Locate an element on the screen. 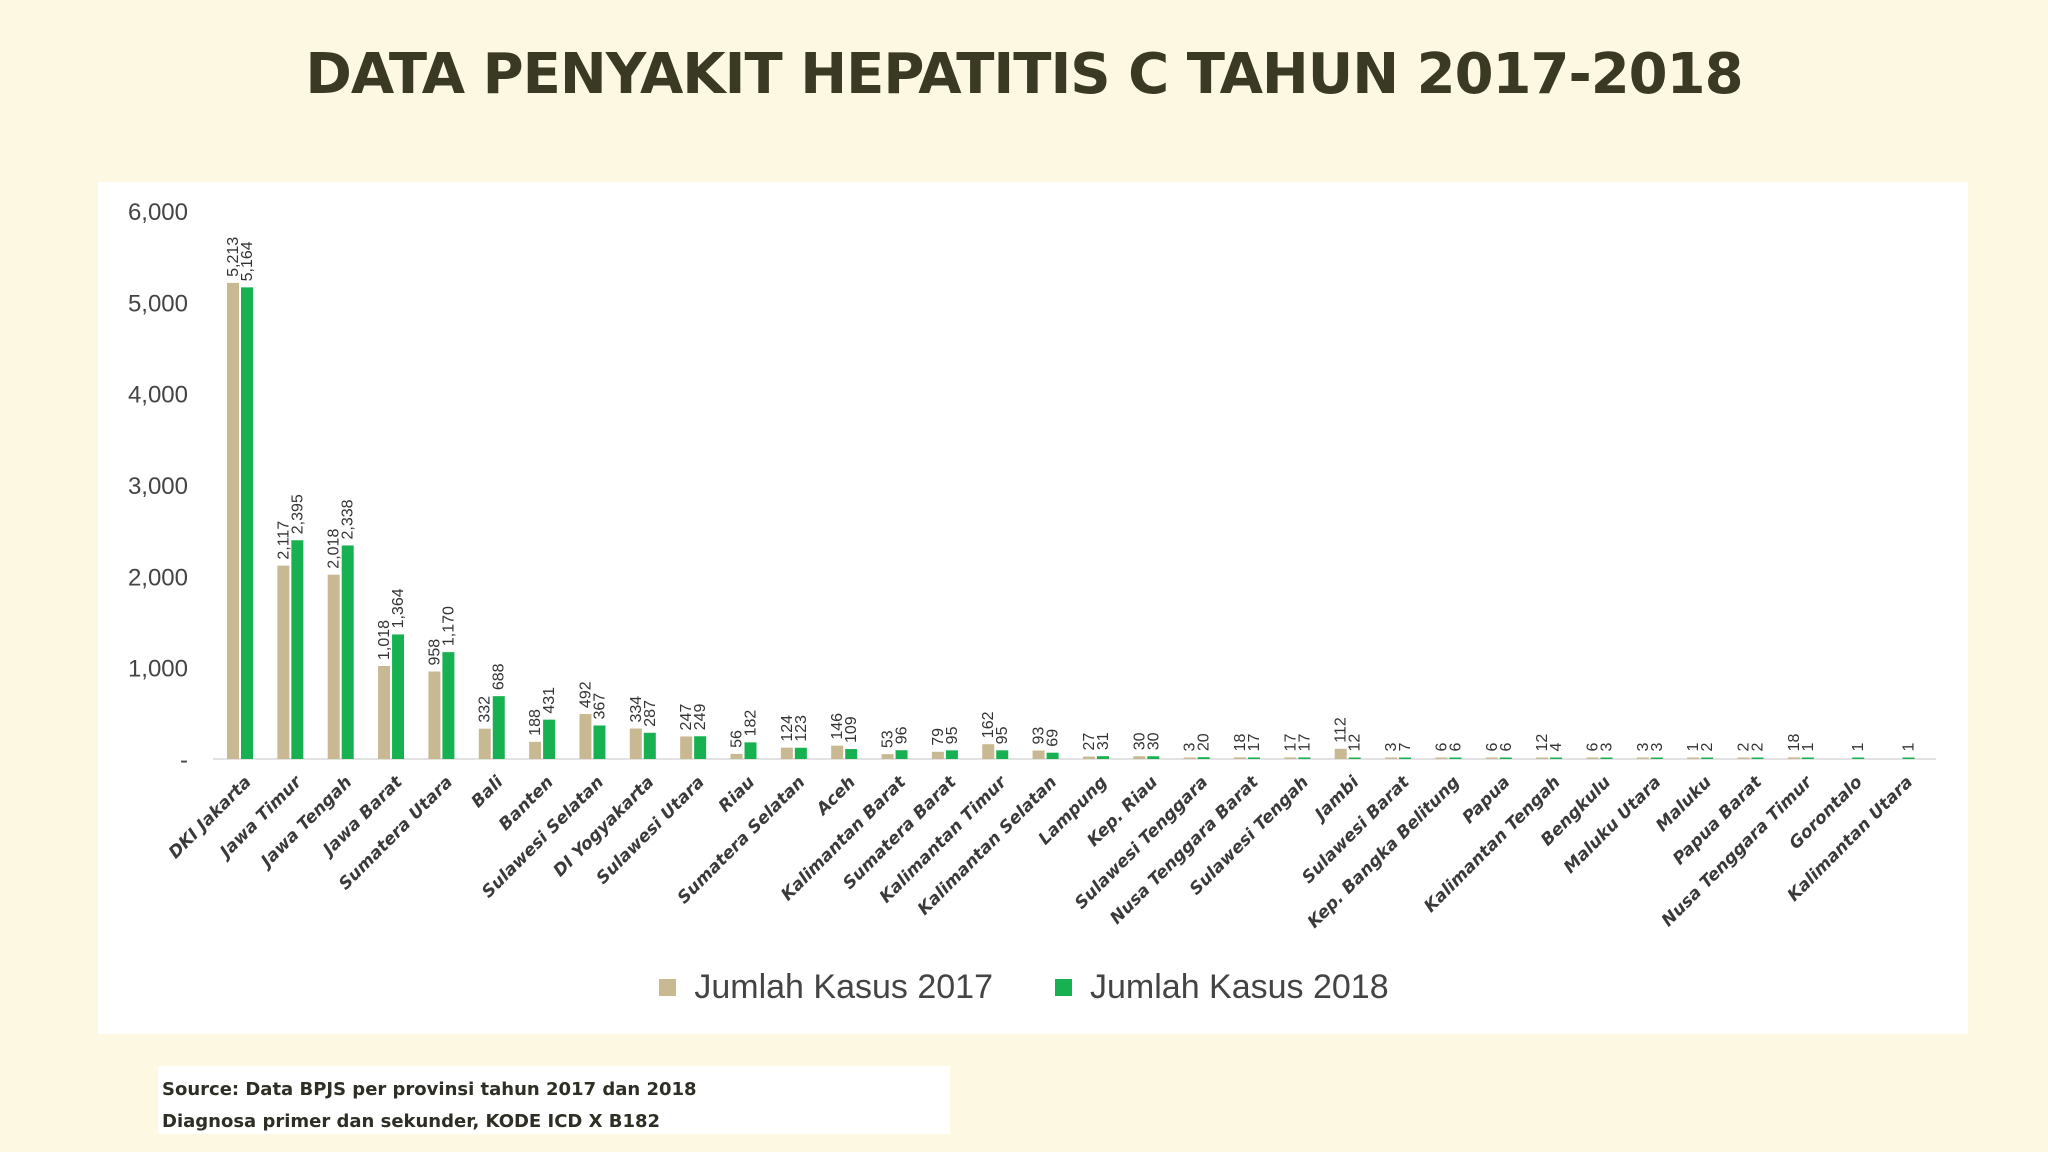  data-label-2017: 18 is located at coordinates (1240, 742).